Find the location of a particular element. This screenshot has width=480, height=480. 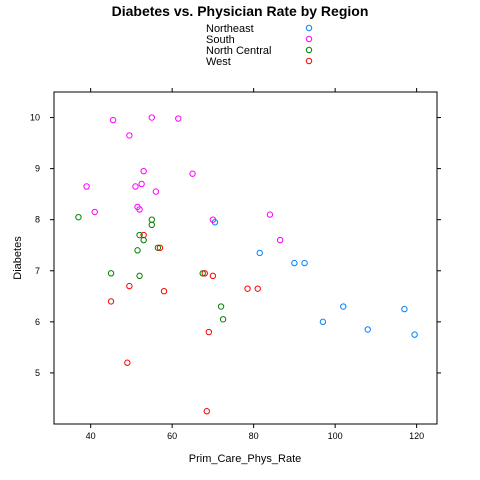

x-tick-label: 80 is located at coordinates (254, 436).